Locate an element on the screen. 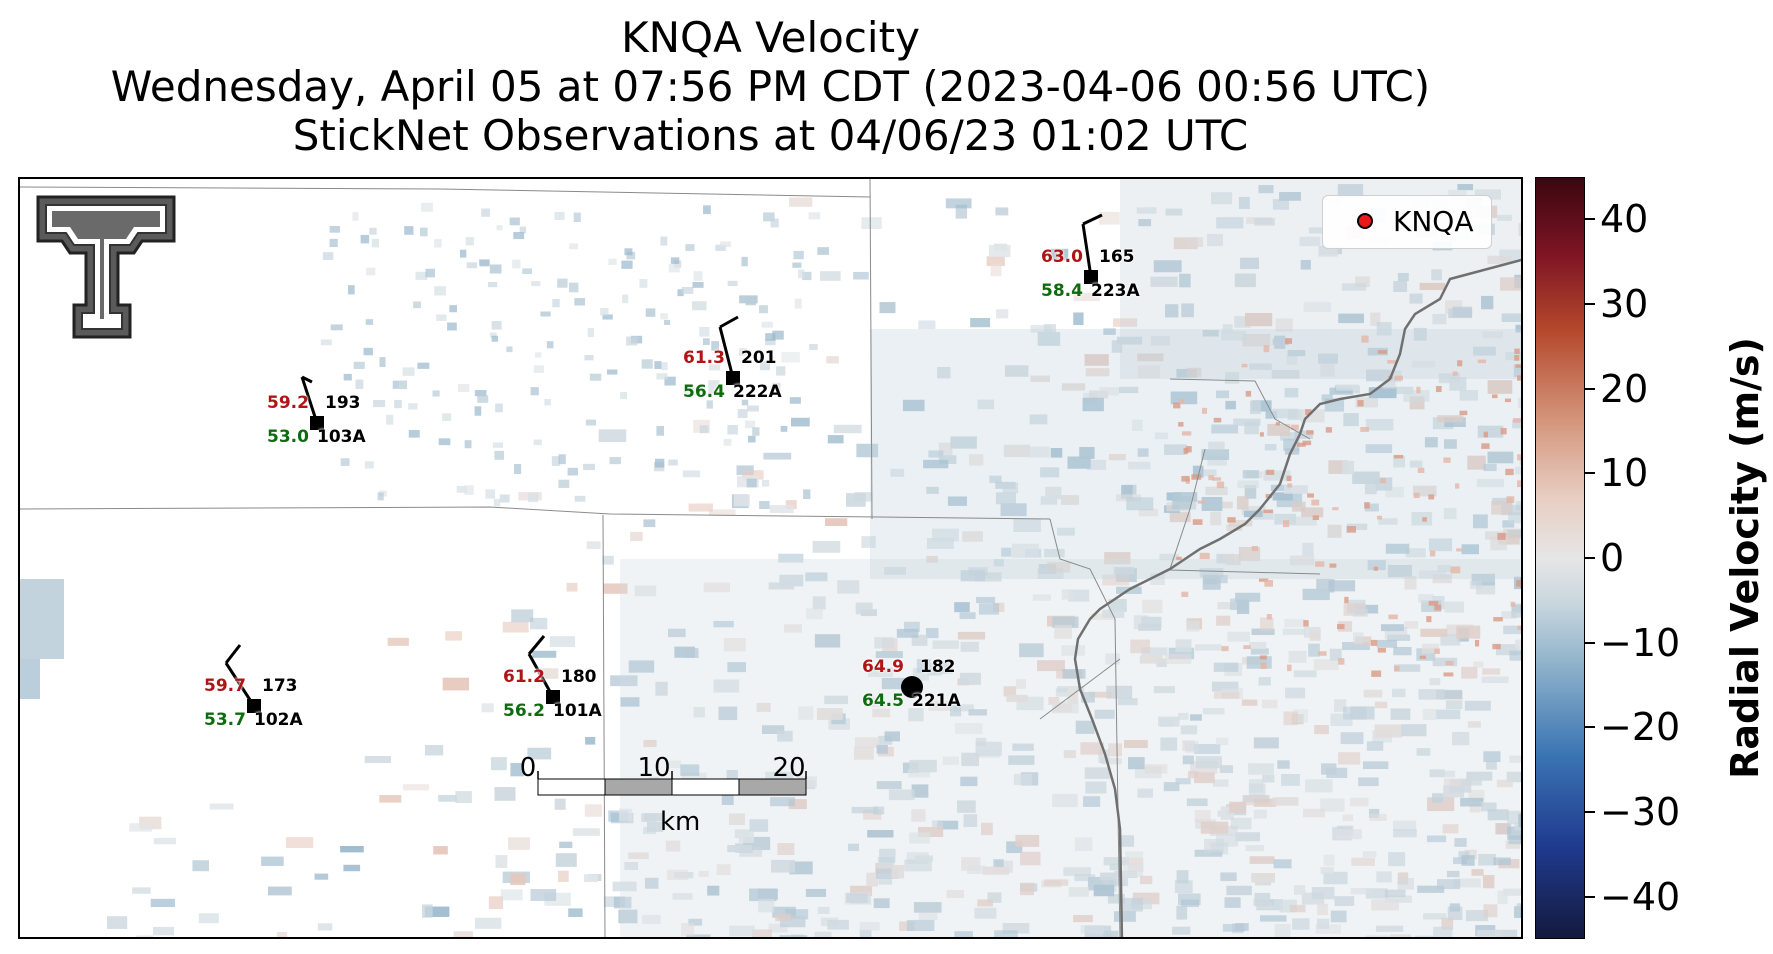  station-id: 103A is located at coordinates (341, 437).